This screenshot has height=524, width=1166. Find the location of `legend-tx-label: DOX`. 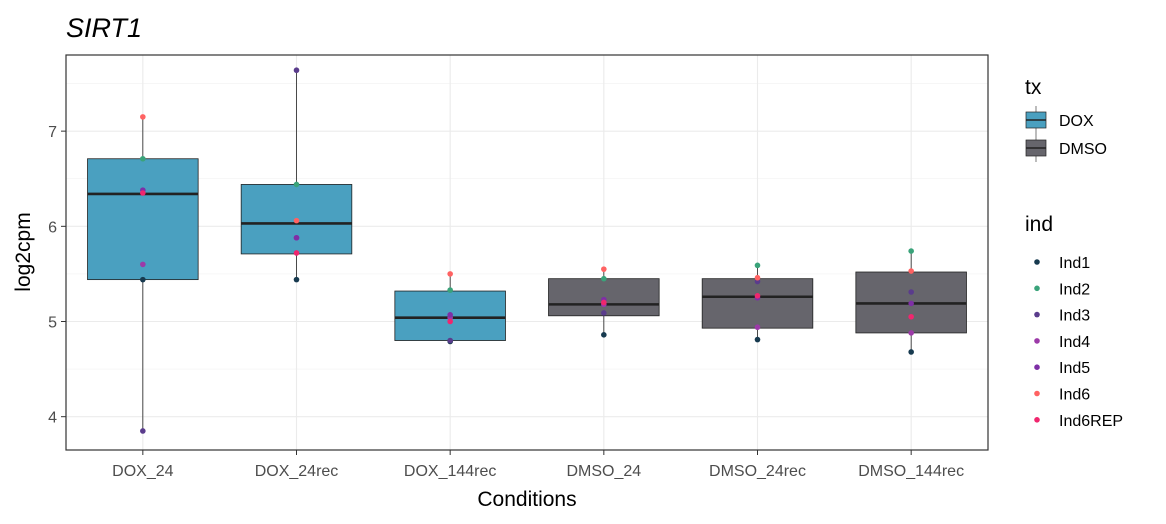

legend-tx-label: DOX is located at coordinates (1076, 121).